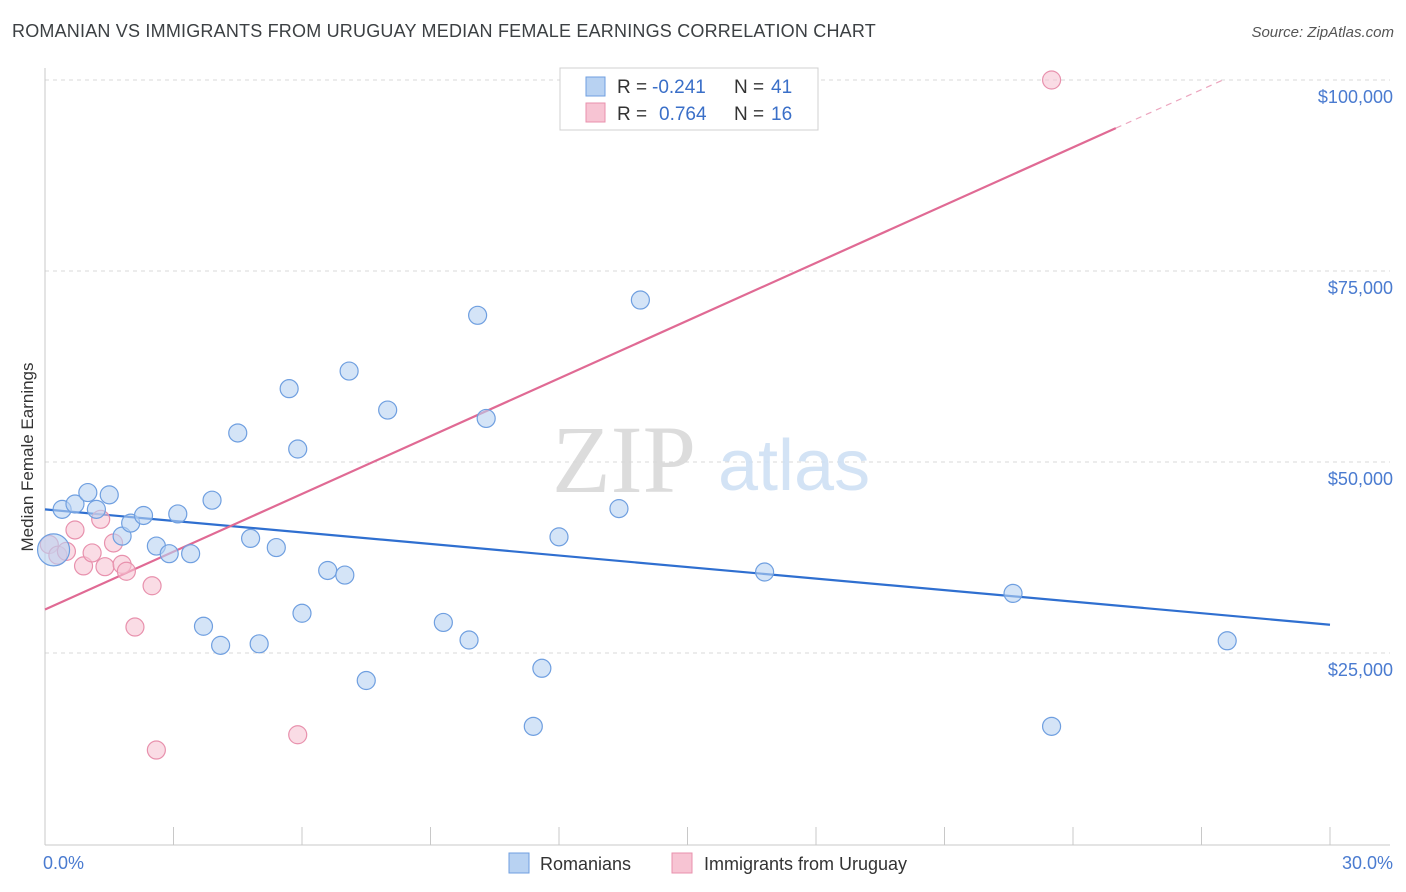 The width and height of the screenshot is (1406, 892). I want to click on watermark-atlas: atlas, so click(794, 466).